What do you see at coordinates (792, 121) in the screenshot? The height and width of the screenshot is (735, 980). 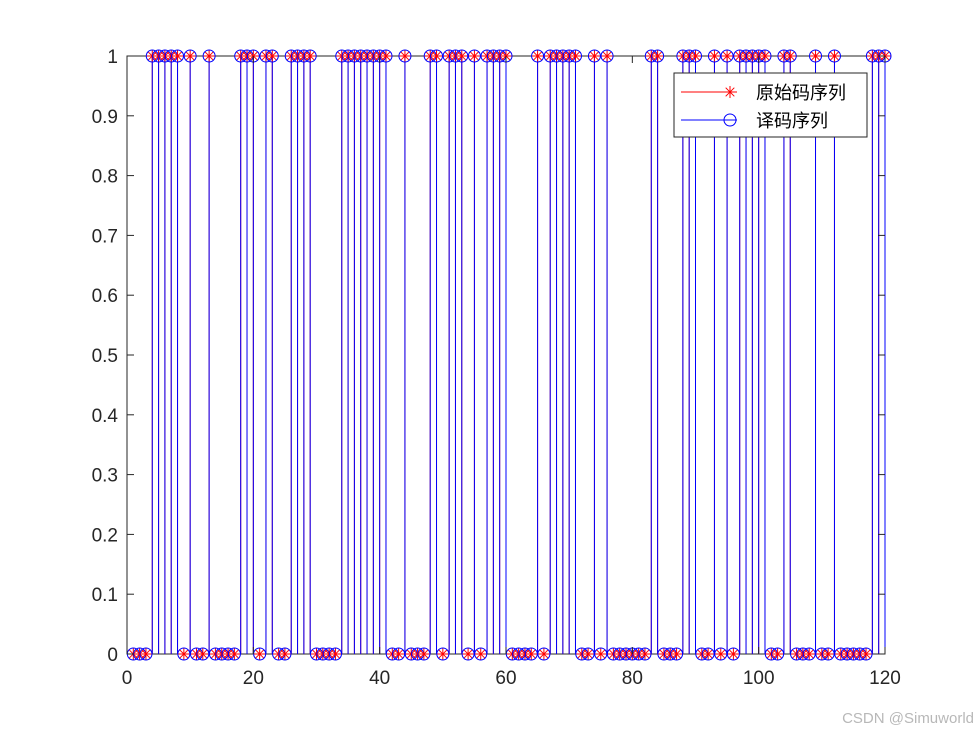 I see `legend-label: 译码序列` at bounding box center [792, 121].